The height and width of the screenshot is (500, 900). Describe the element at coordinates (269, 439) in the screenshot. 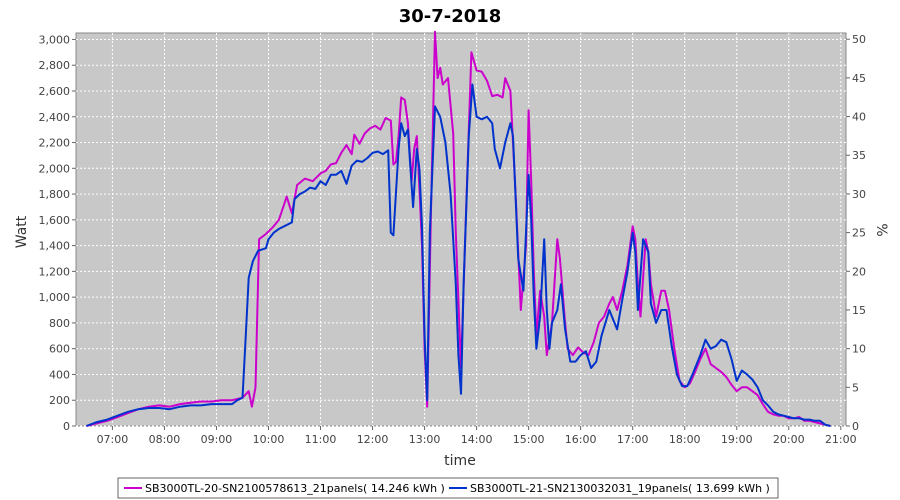

I see `x-tick-label: 10:00` at that location.